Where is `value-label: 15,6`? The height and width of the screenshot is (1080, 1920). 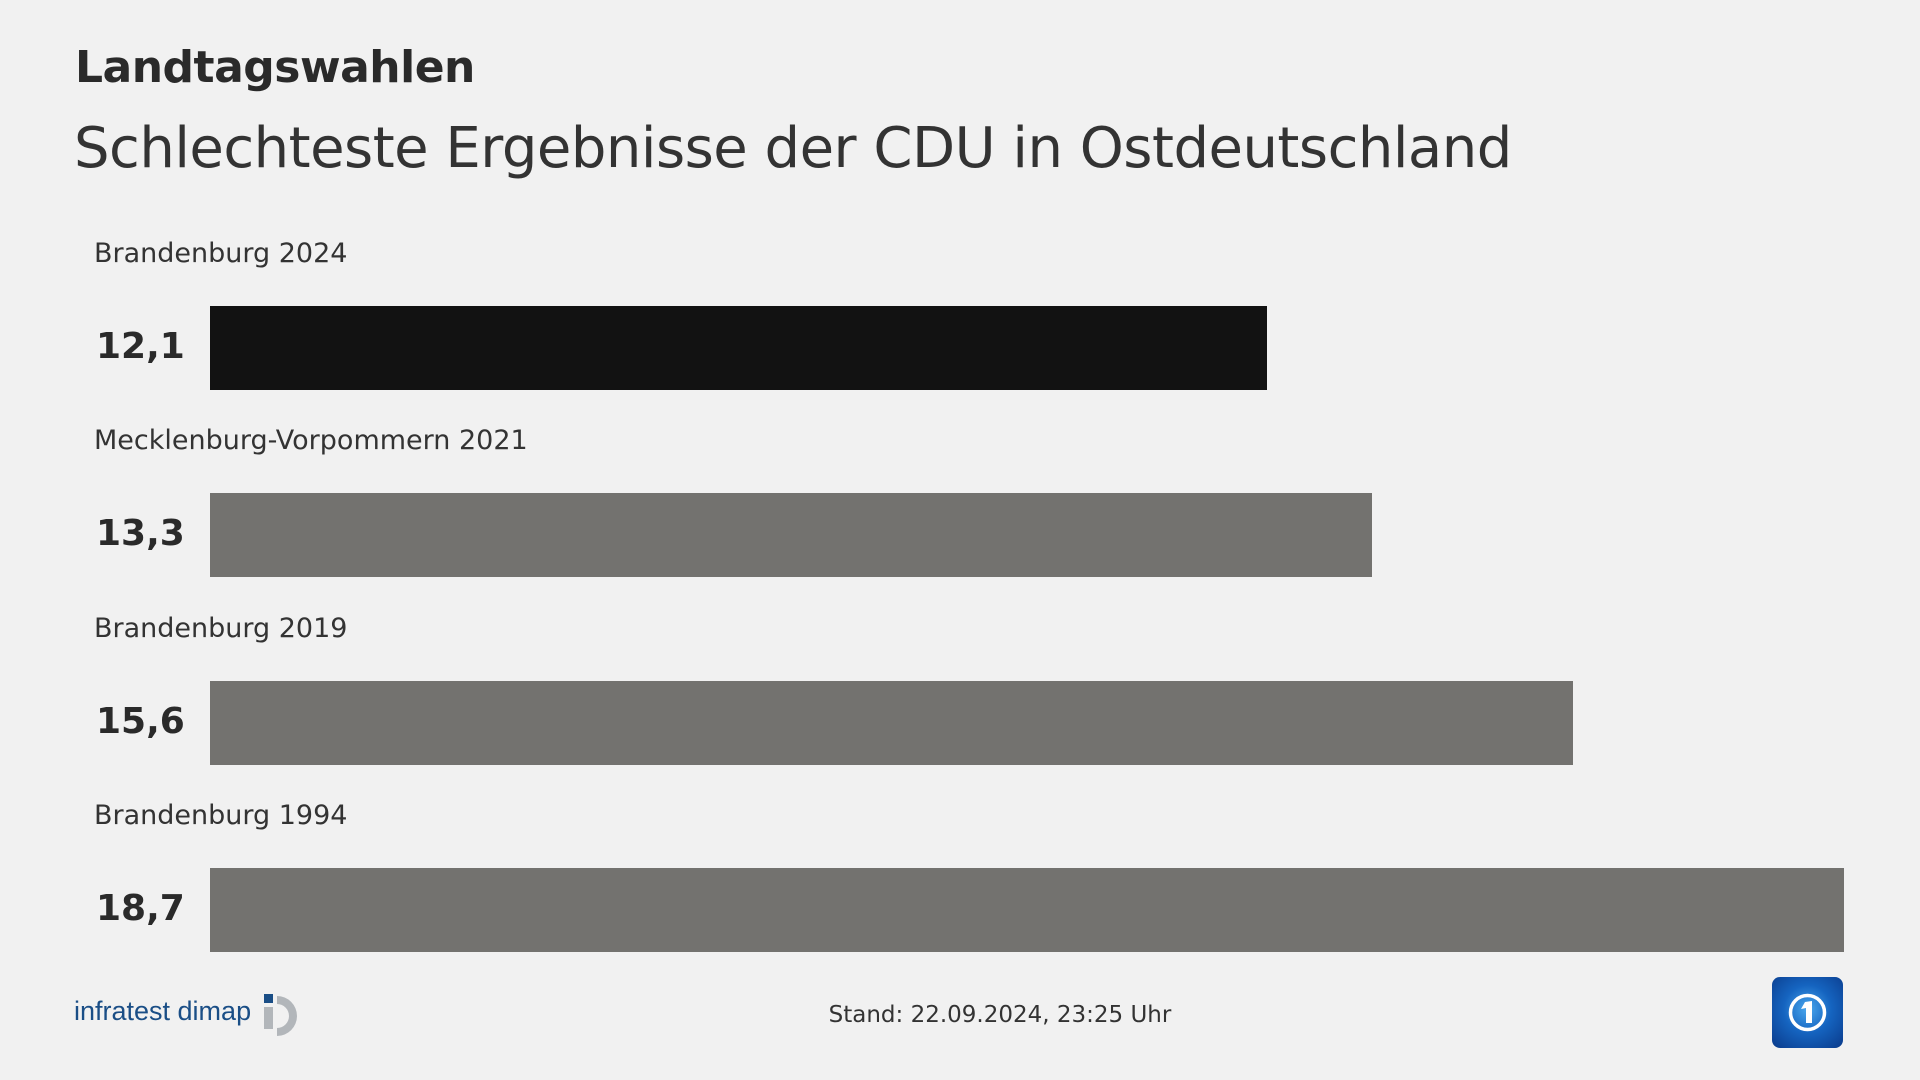 value-label: 15,6 is located at coordinates (140, 721).